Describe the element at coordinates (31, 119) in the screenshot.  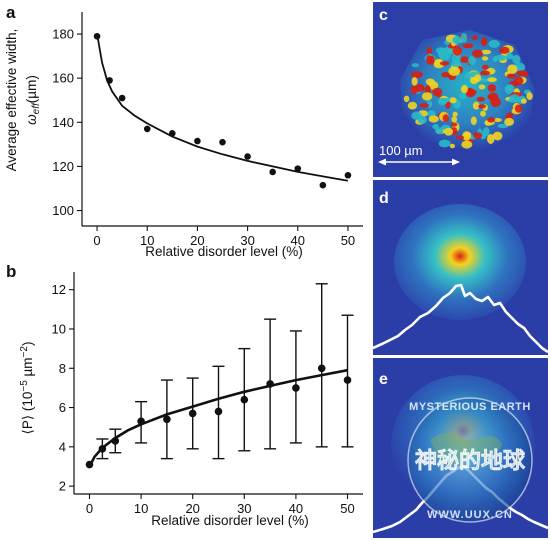
I see `panel-a-ylabel-symbol: ω` at that location.